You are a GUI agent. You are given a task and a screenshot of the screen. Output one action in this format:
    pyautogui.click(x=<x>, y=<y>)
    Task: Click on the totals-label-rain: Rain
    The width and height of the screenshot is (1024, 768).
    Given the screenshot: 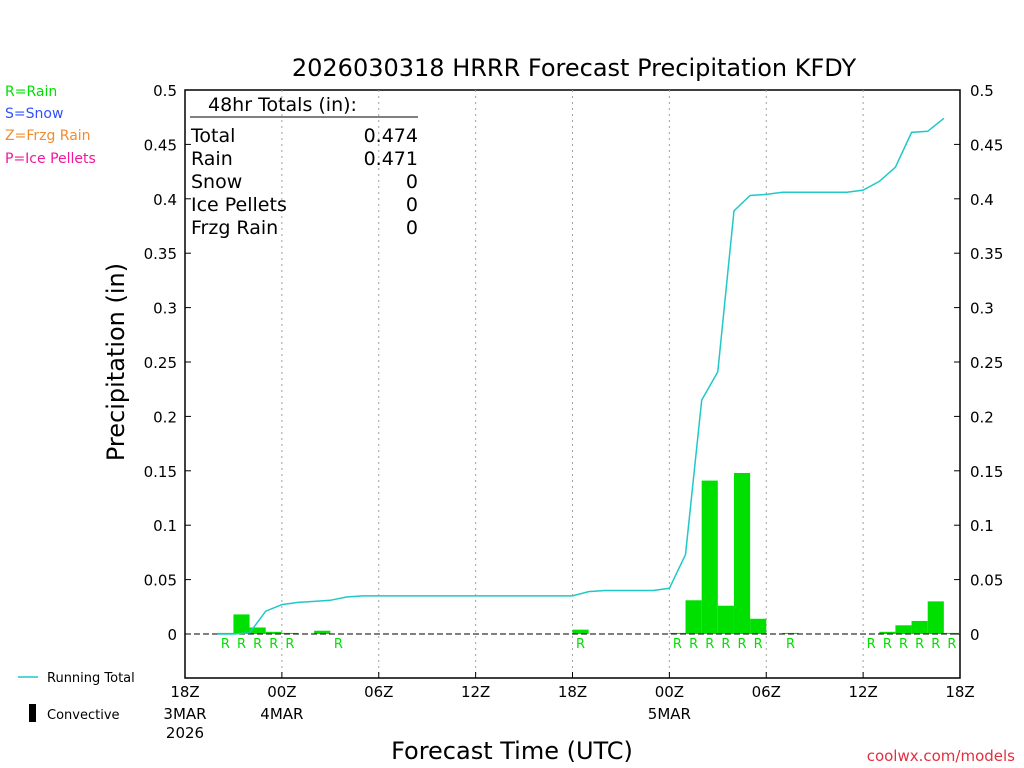 What is the action you would take?
    pyautogui.click(x=212, y=159)
    